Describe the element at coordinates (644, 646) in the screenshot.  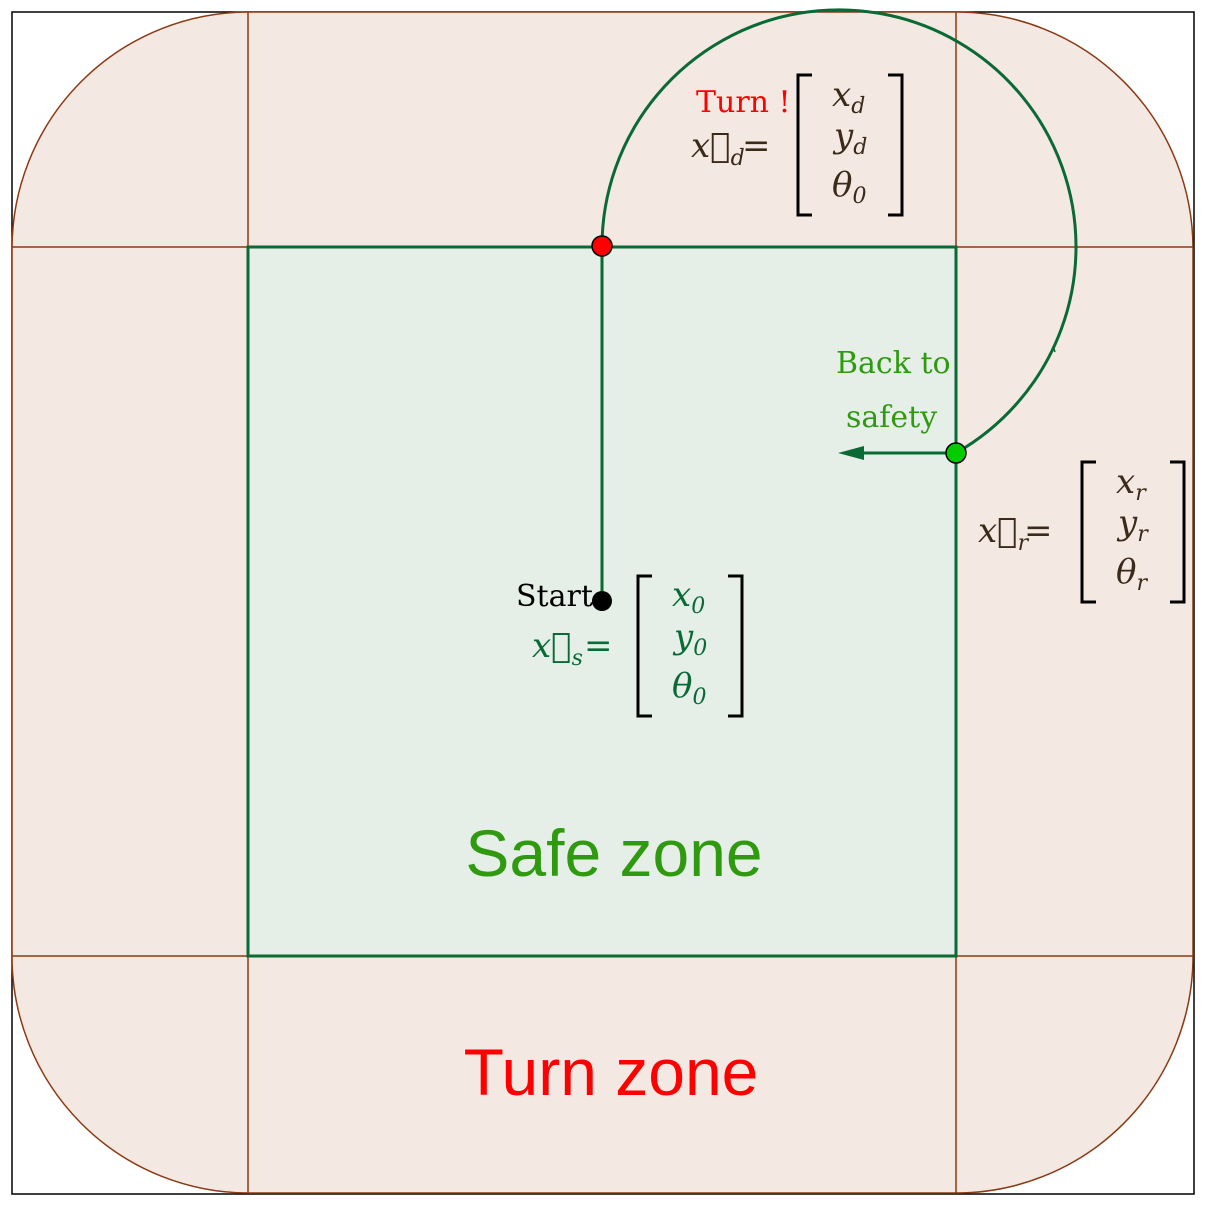
I see `start-bracket-left` at that location.